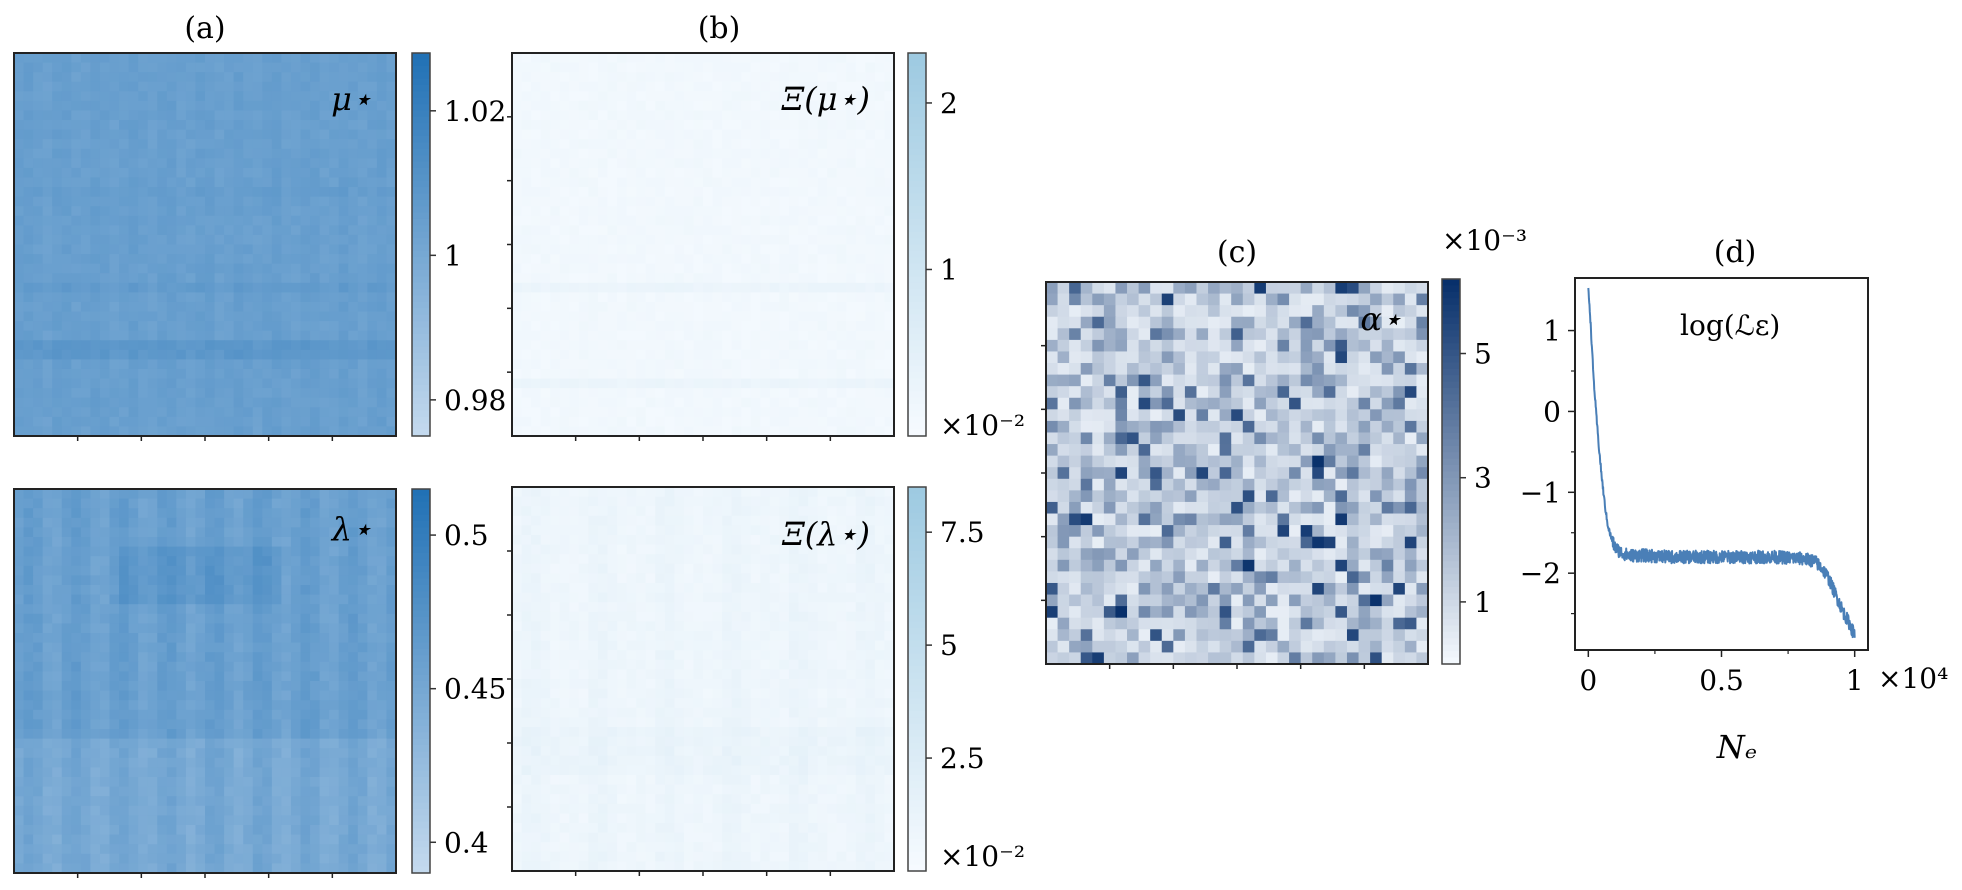 This screenshot has width=1962, height=890. Describe the element at coordinates (825, 99) in the screenshot. I see `heatmap-xi-mu-annotation: Ξ(μ⋆)` at that location.